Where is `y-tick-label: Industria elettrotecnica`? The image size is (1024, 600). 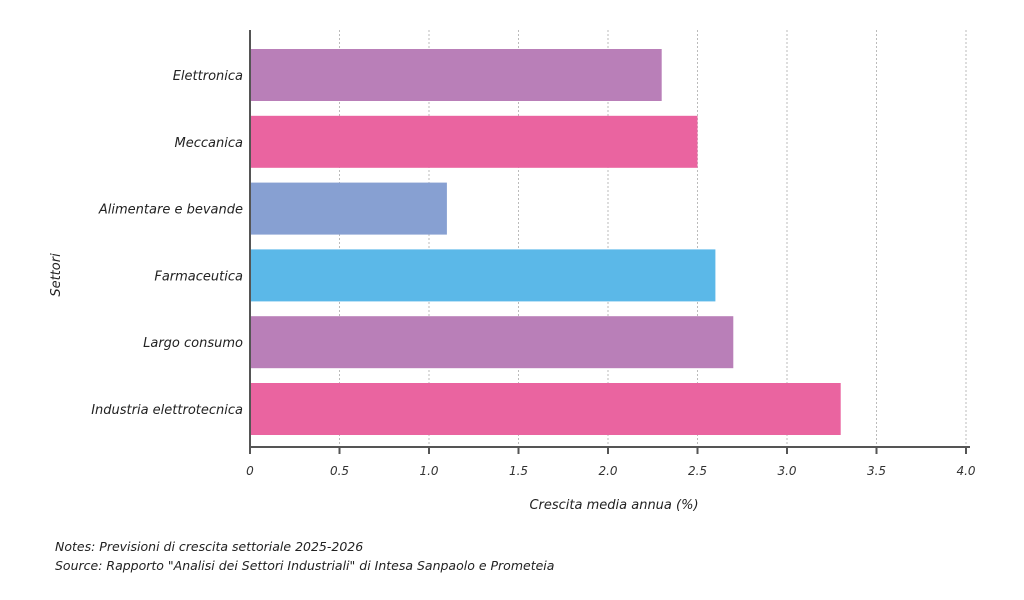
y-tick-label: Industria elettrotecnica is located at coordinates (167, 410).